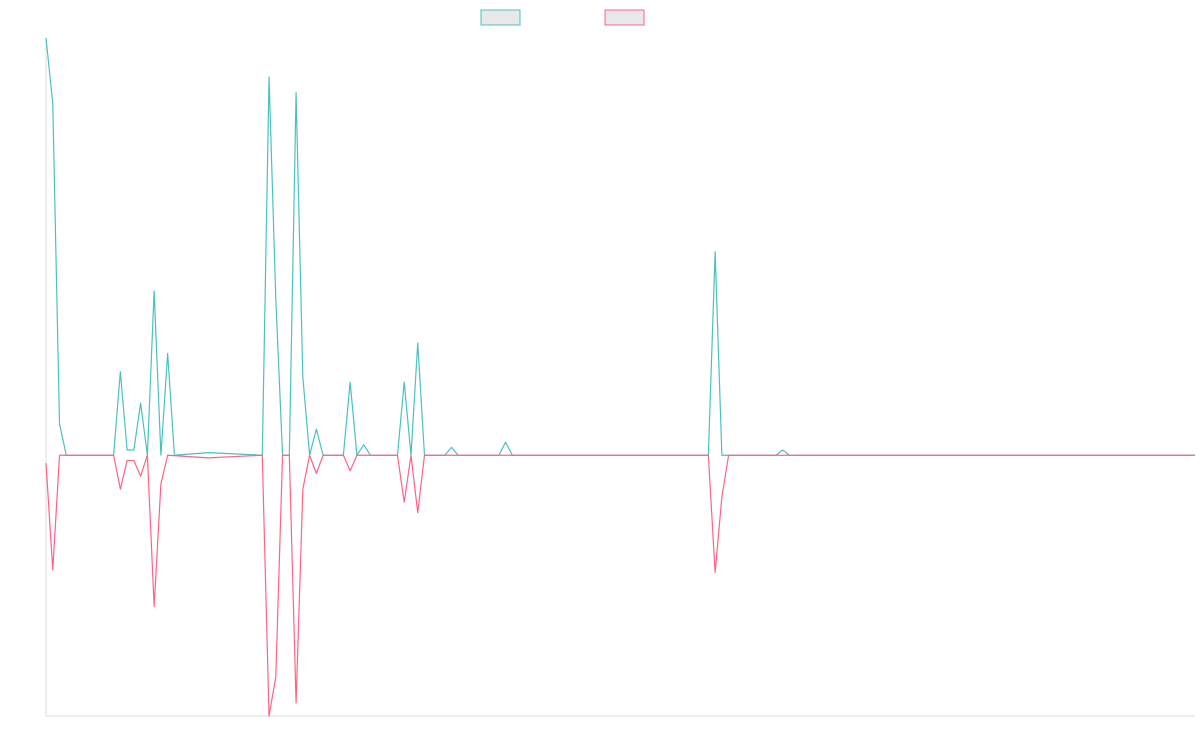 This screenshot has width=1200, height=750. What do you see at coordinates (500, 17) in the screenshot?
I see `legend-swatch-series-a` at bounding box center [500, 17].